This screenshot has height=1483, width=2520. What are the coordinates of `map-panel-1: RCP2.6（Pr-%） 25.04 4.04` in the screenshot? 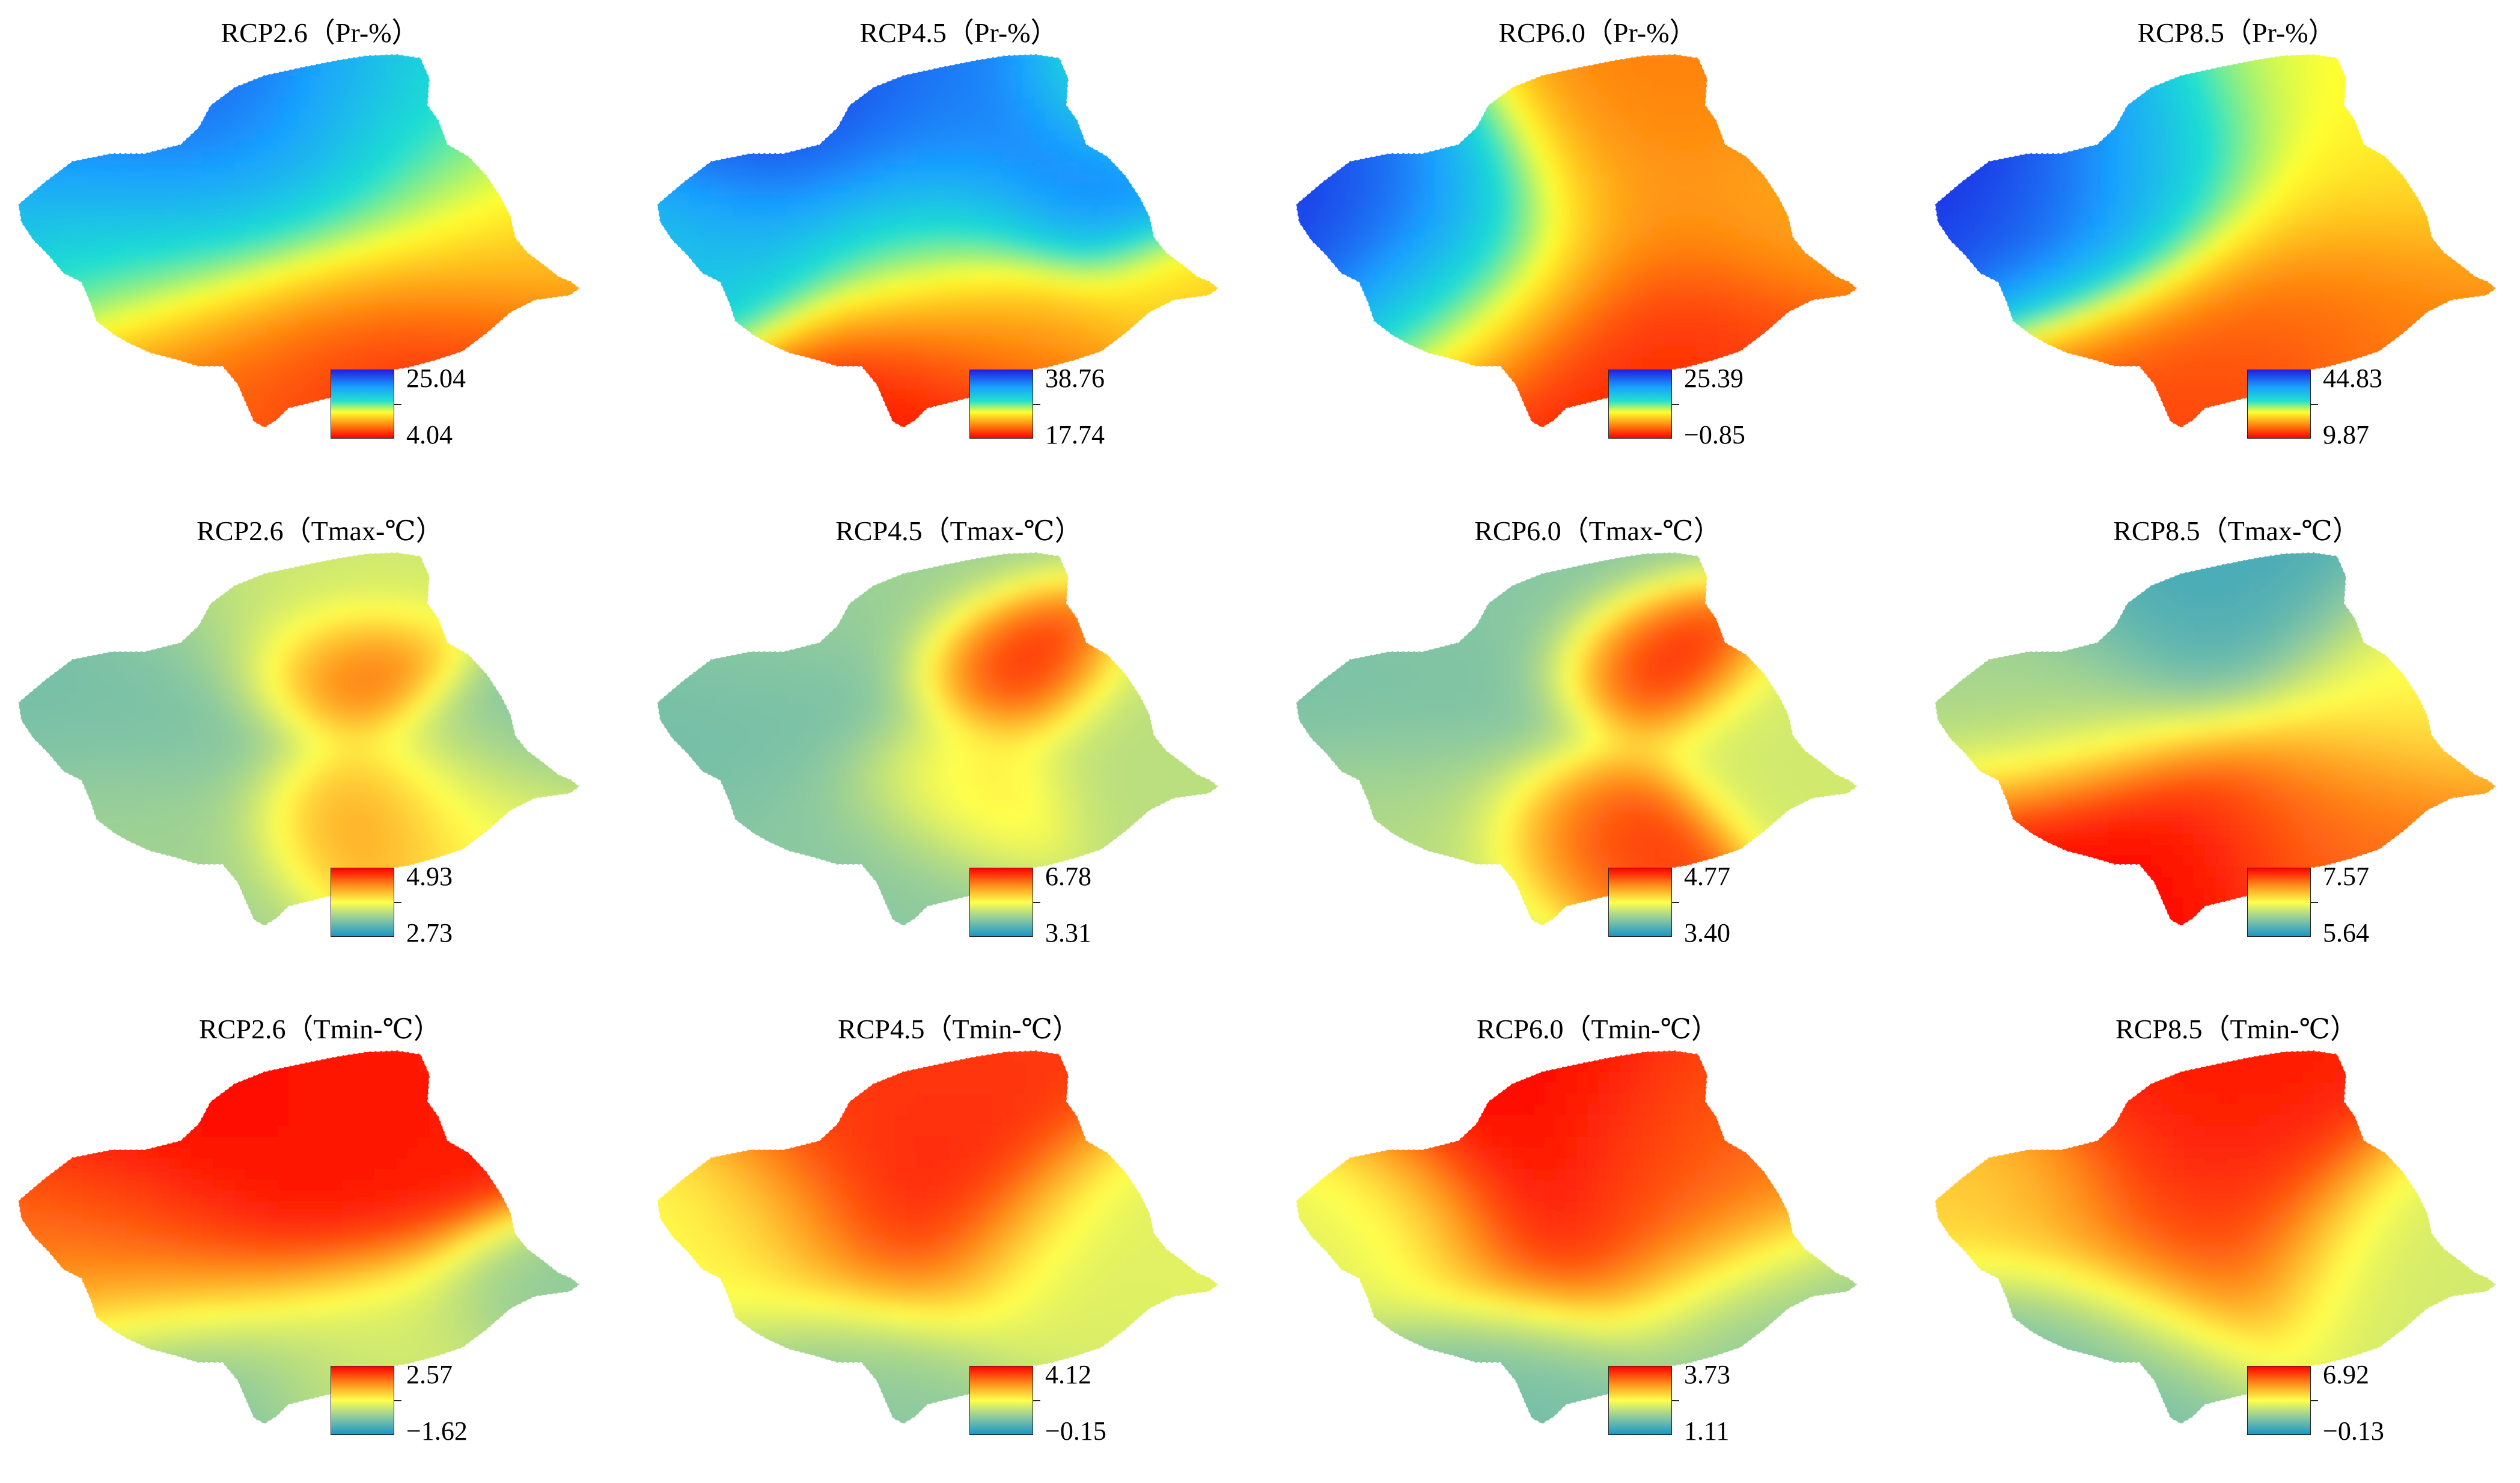 It's located at (320, 243).